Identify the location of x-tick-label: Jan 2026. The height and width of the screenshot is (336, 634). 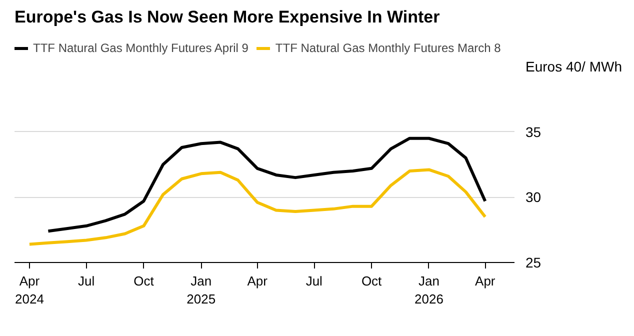
(429, 290).